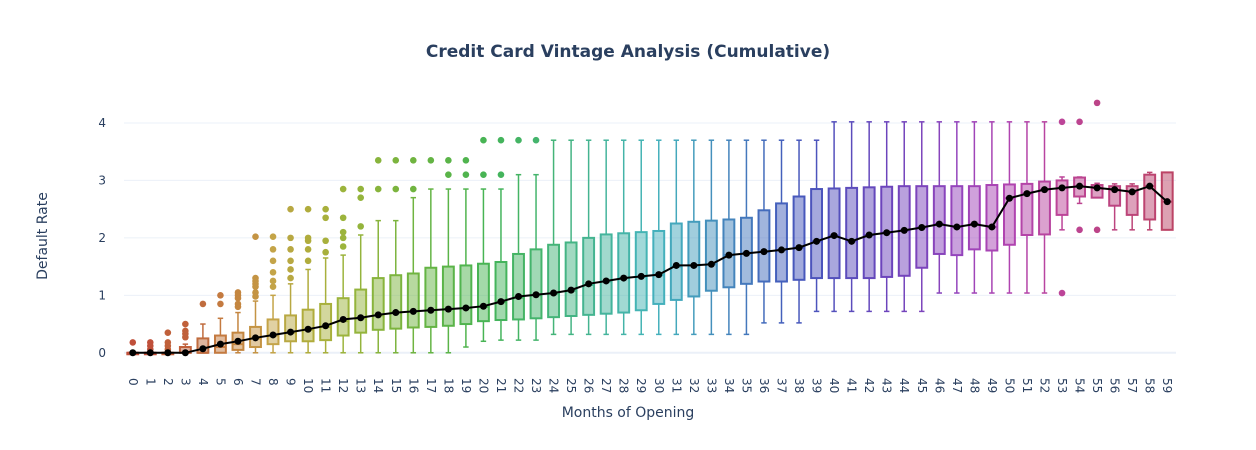 The image size is (1256, 450). Describe the element at coordinates (256, 382) in the screenshot. I see `x-tick-label: 7` at that location.